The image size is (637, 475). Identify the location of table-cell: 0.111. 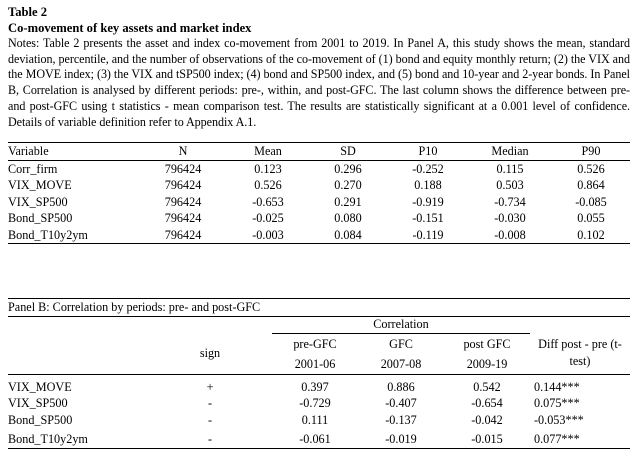
(315, 419).